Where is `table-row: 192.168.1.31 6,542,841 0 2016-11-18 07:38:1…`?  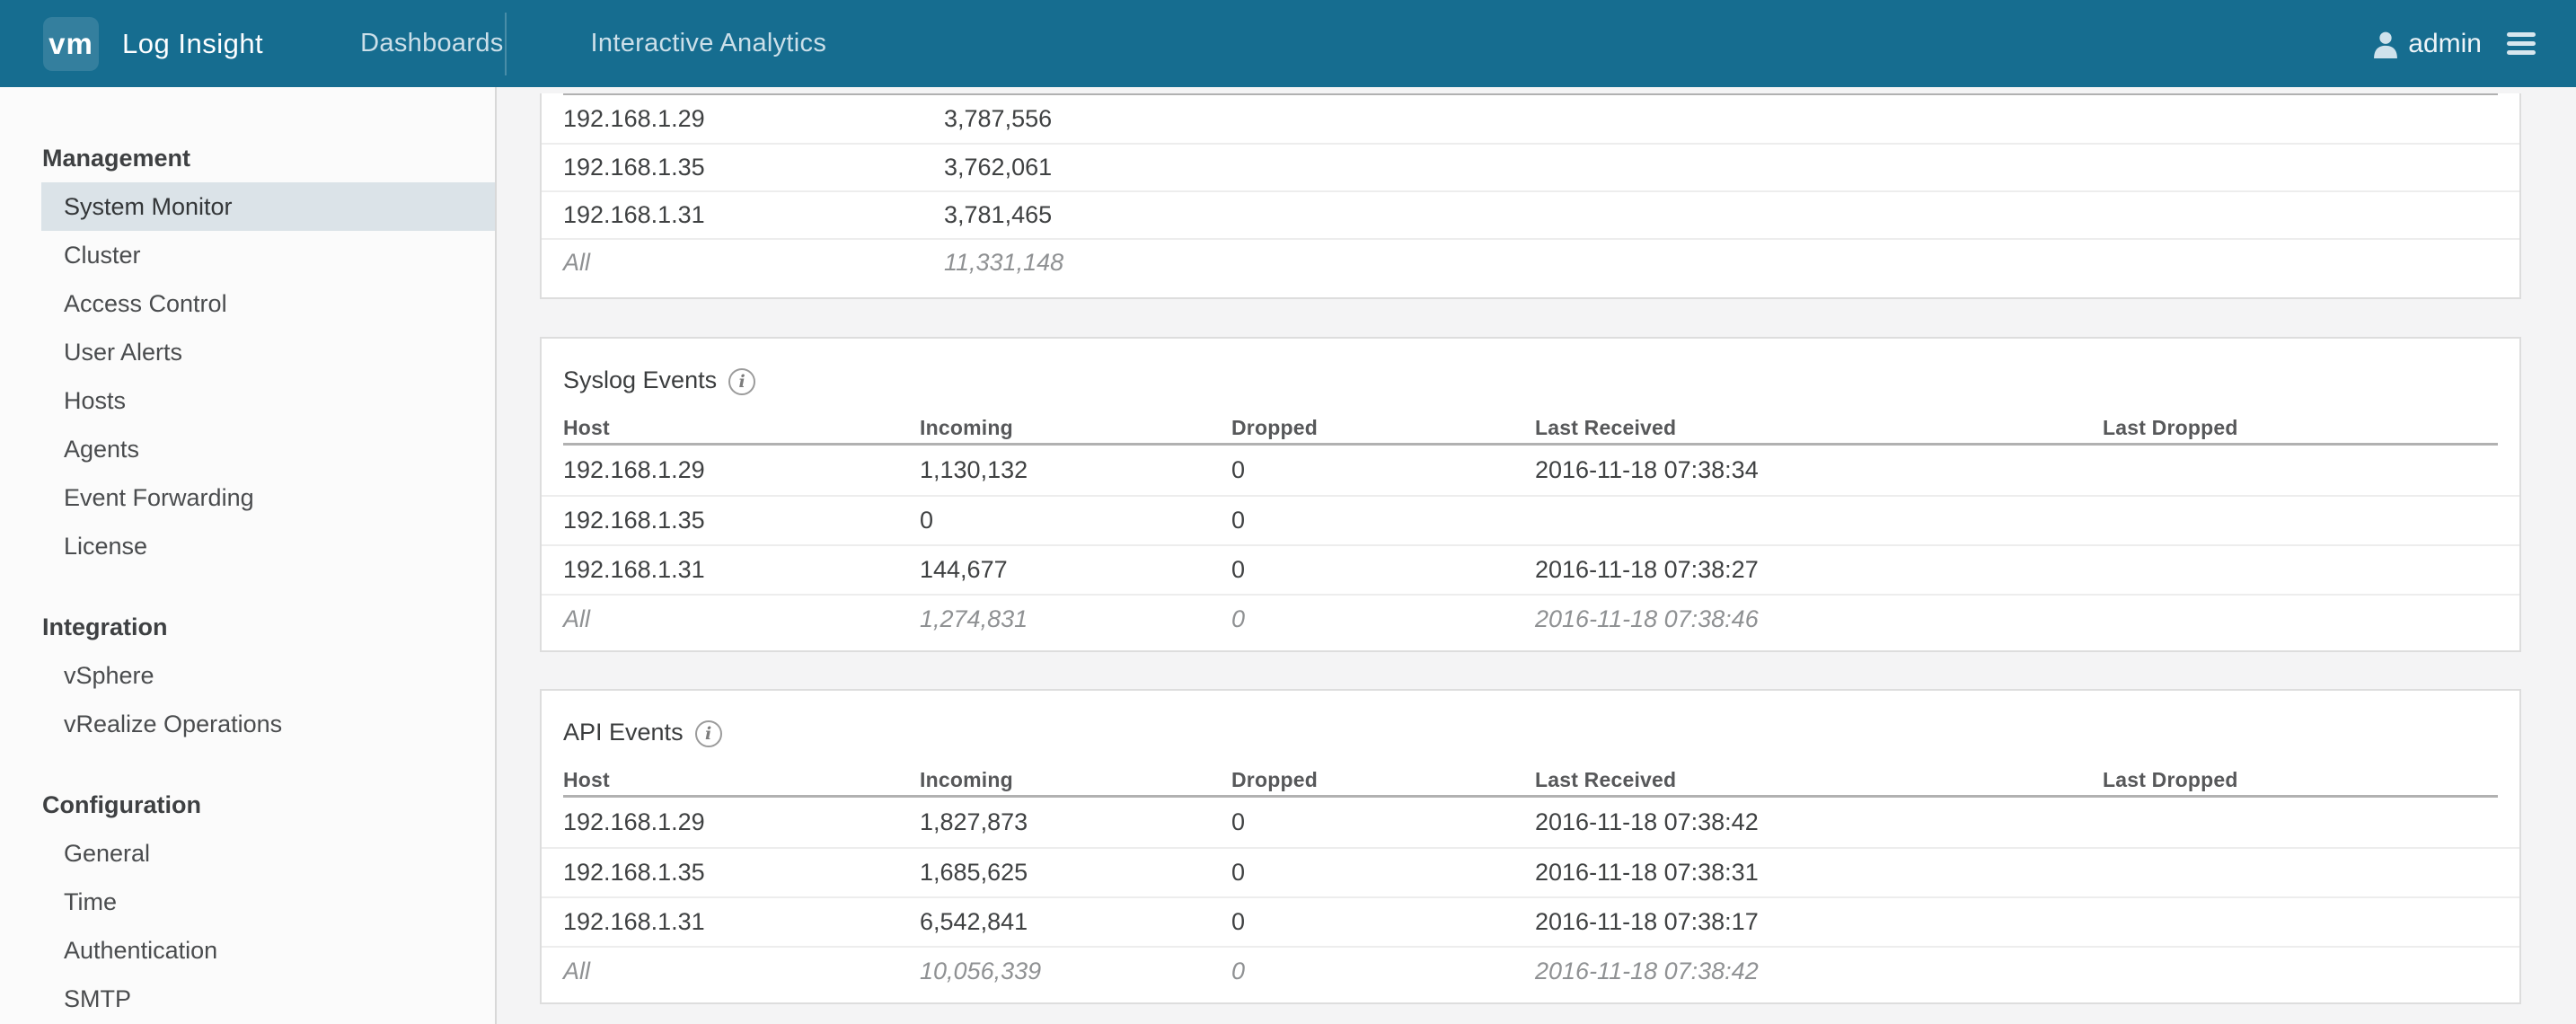 table-row: 192.168.1.31 6,542,841 0 2016-11-18 07:38:1… is located at coordinates (1530, 921).